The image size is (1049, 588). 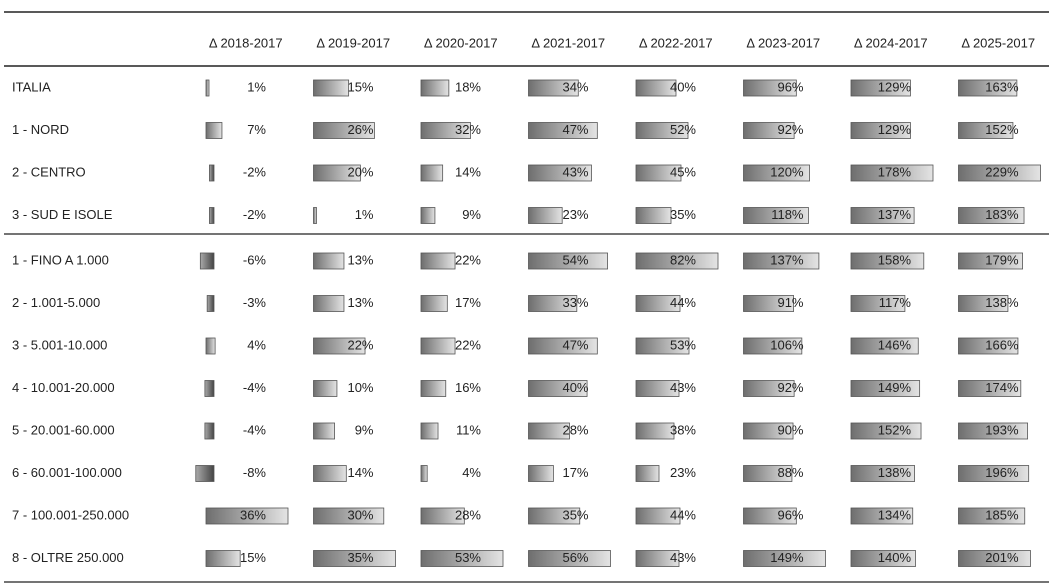 I want to click on cell-value: 34%, so click(x=575, y=86).